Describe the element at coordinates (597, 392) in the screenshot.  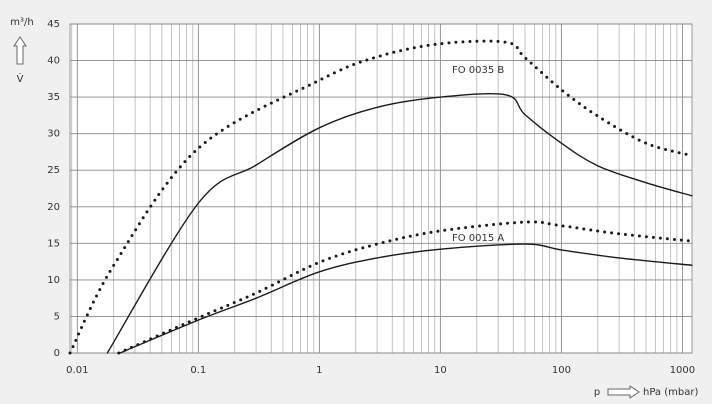
I see `x-symbol: p` at that location.